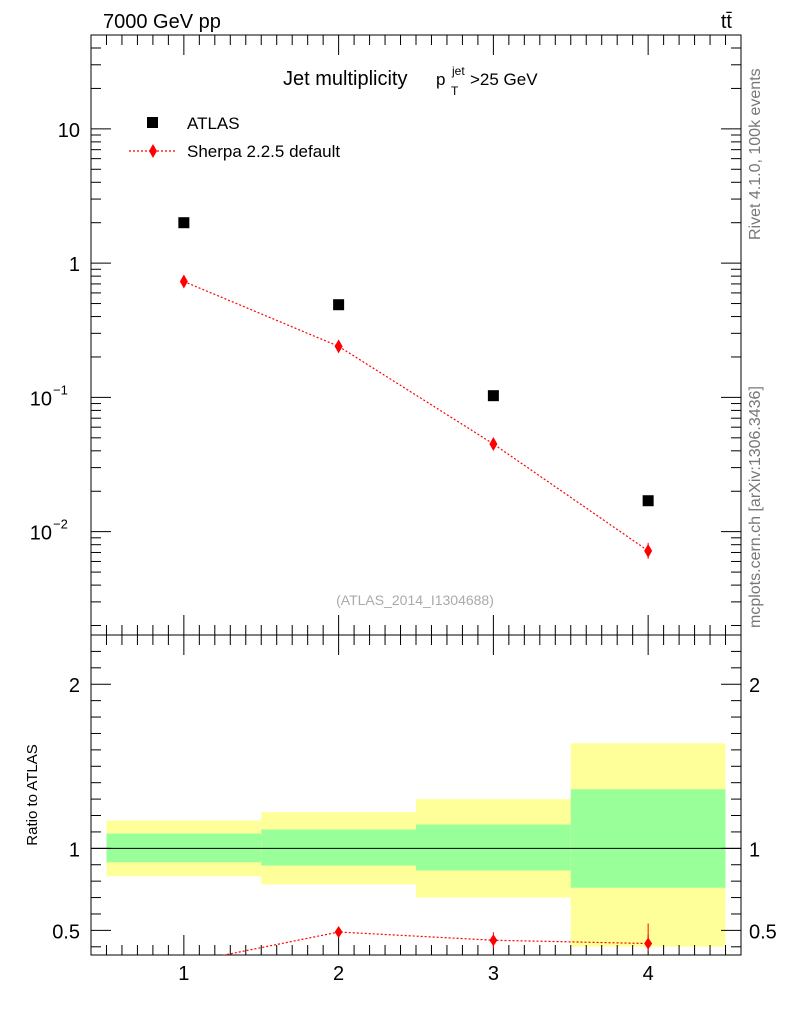  I want to click on legend-sherpa-label: Sherpa 2.2.5 default, so click(263, 151).